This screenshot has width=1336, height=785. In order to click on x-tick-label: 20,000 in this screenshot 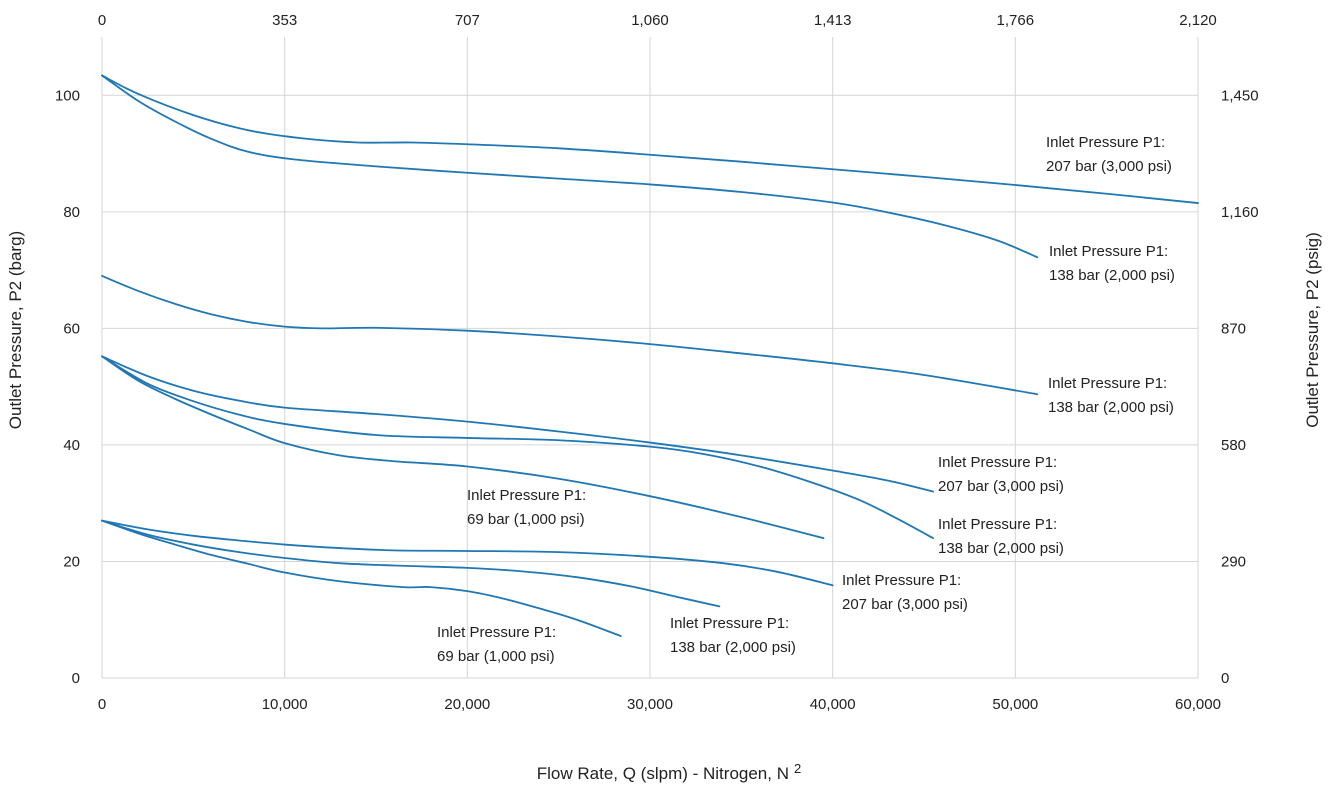, I will do `click(467, 704)`.